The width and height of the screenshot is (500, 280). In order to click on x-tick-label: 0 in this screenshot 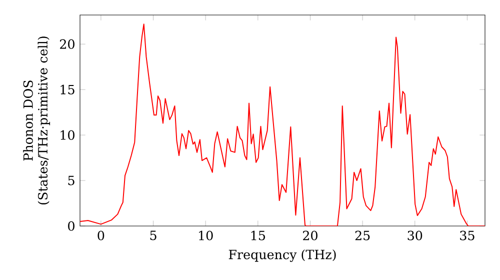, I will do `click(101, 235)`.